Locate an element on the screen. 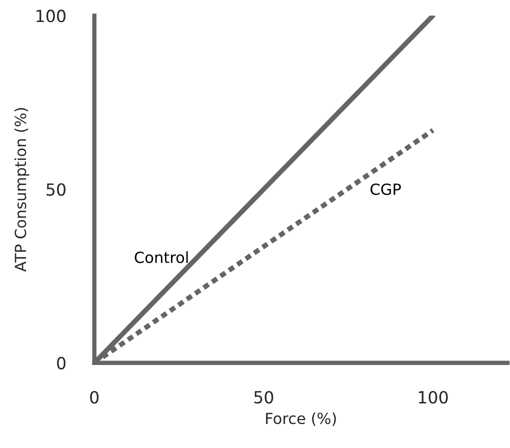 Image resolution: width=510 pixels, height=448 pixels. x-tick-label: 0 is located at coordinates (94, 397).